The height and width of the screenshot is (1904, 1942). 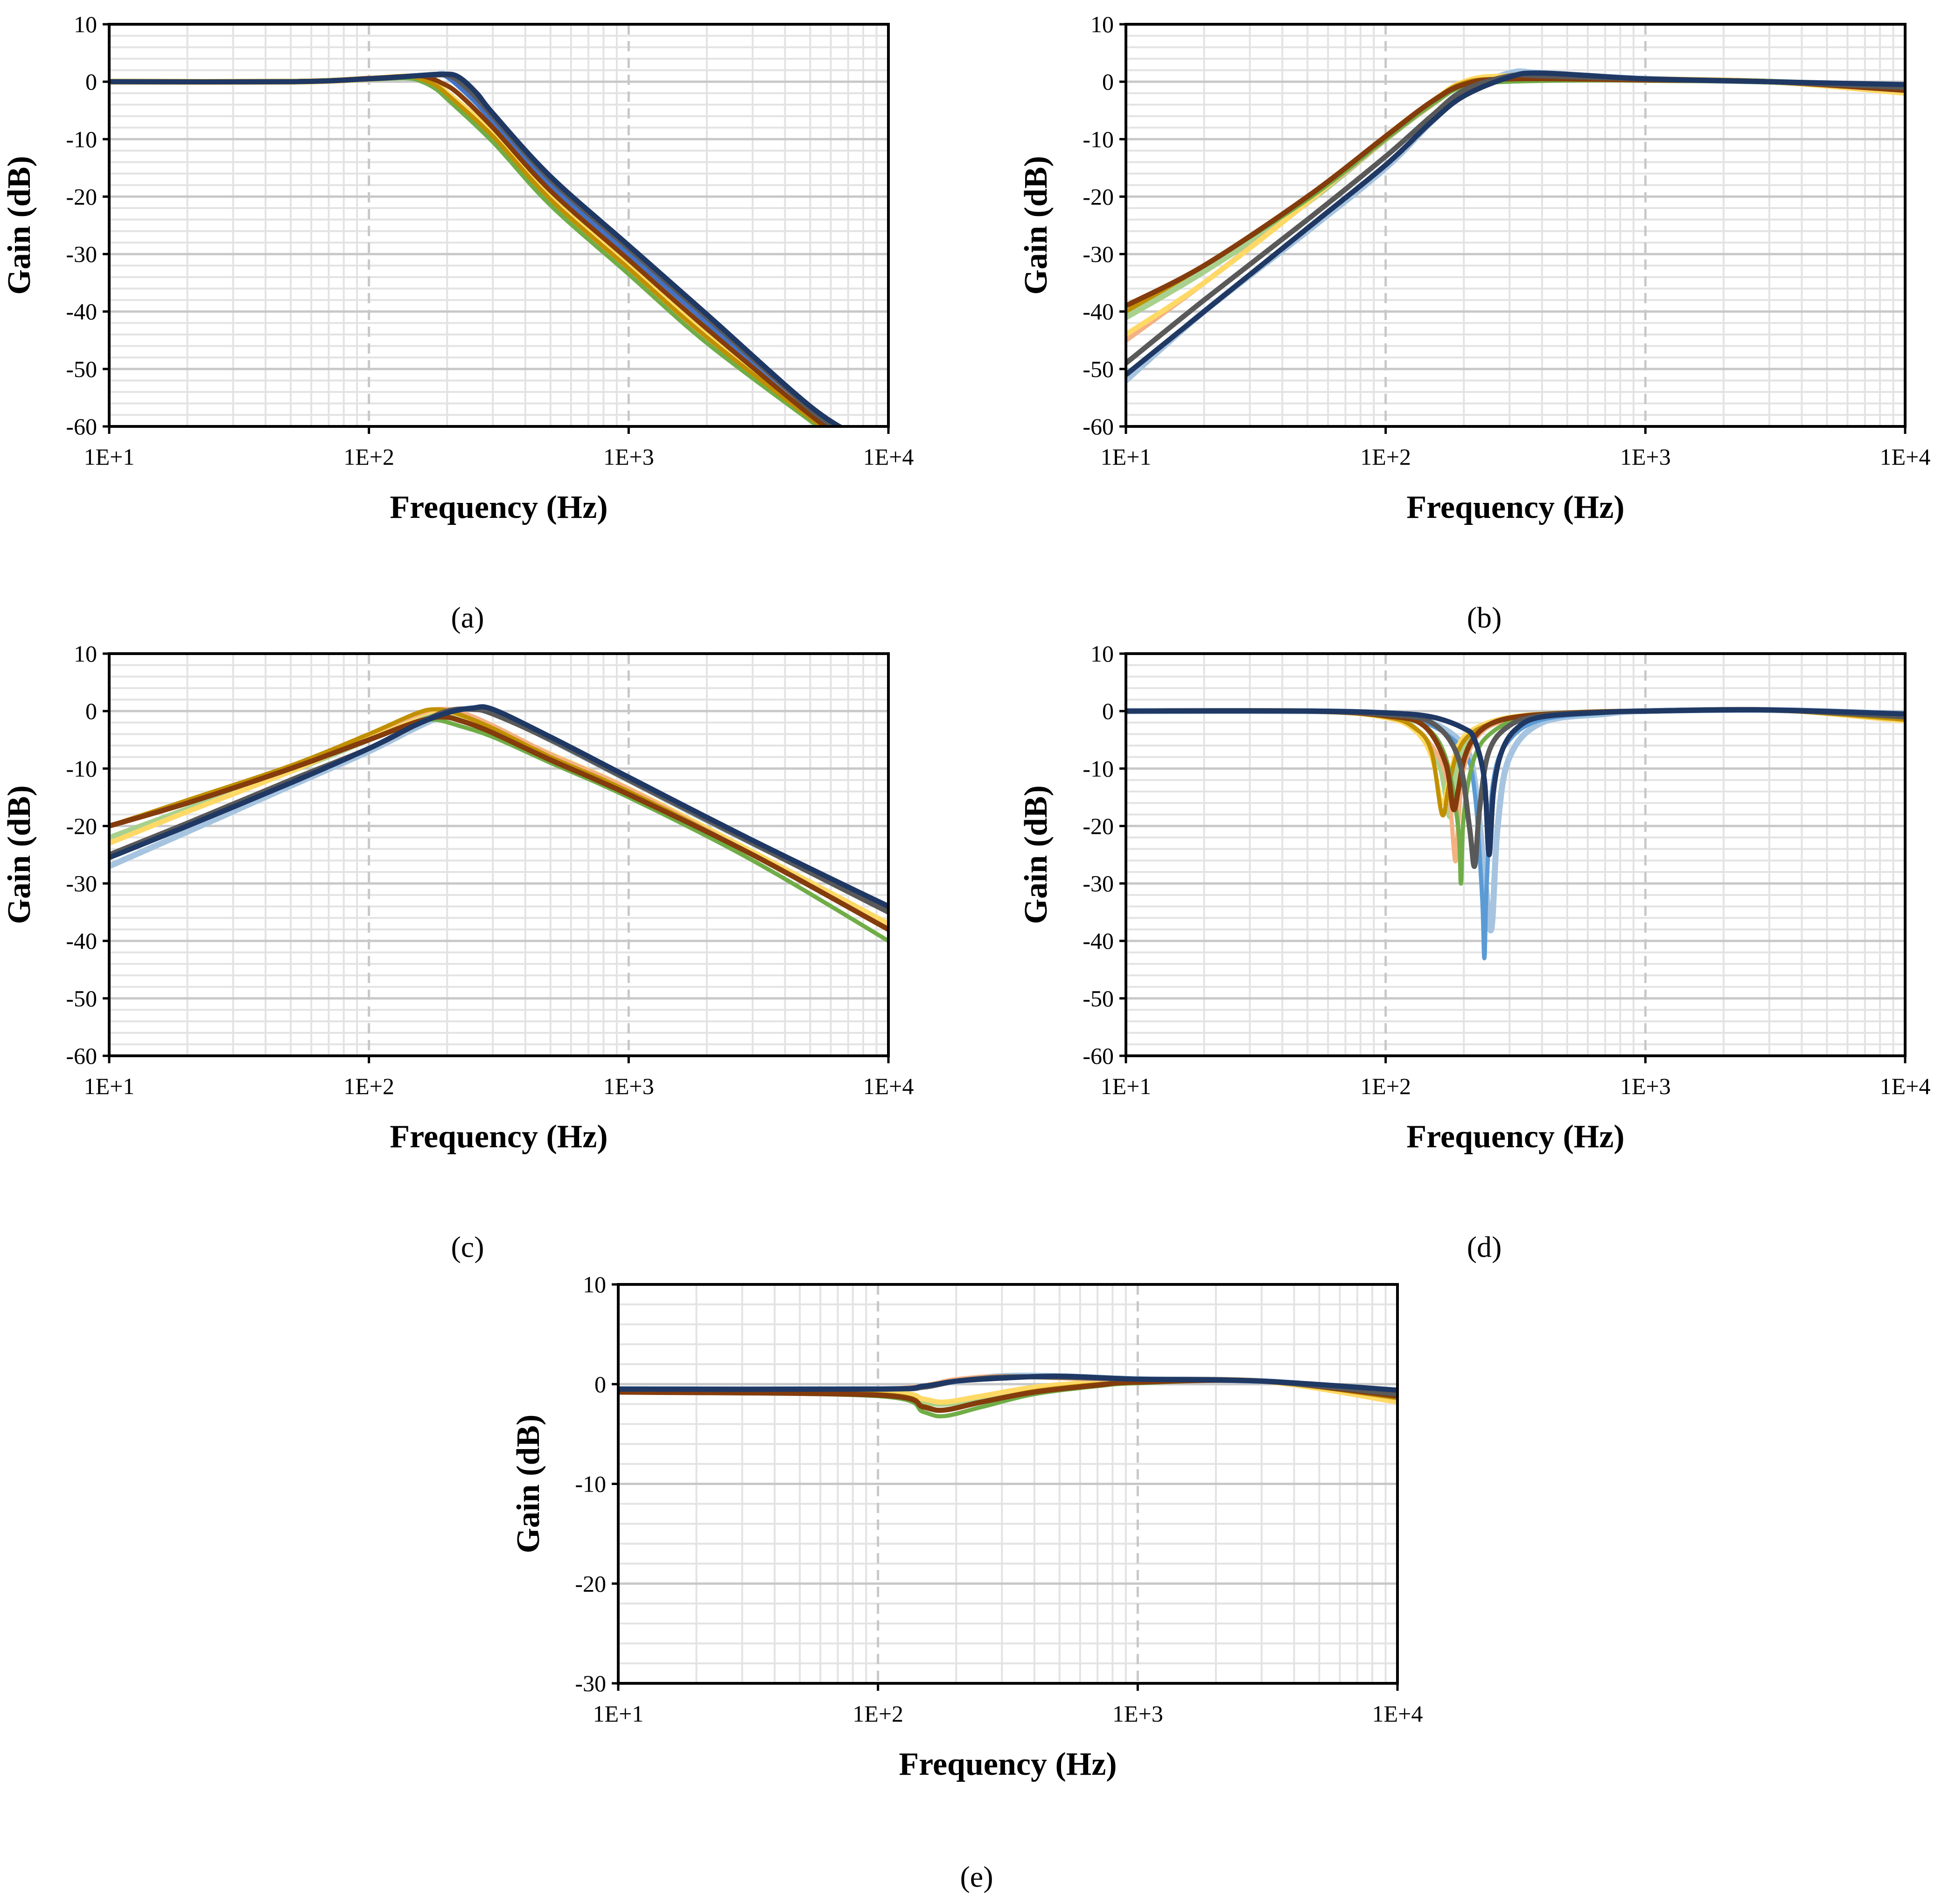 What do you see at coordinates (81, 768) in the screenshot?
I see `panel-c-y-tick-label: -10` at bounding box center [81, 768].